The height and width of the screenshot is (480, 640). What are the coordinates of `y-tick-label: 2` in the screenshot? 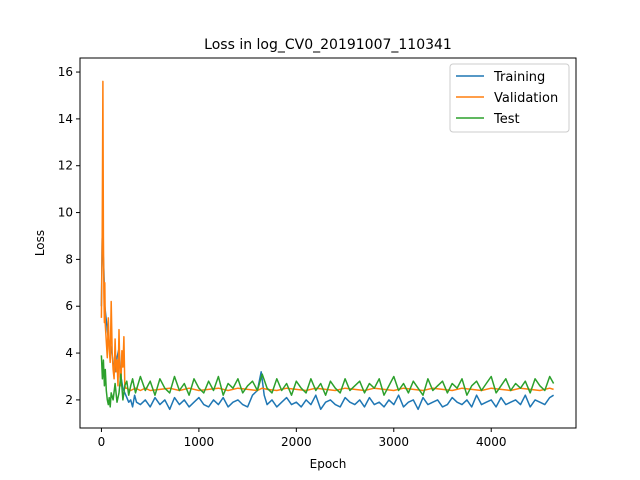 It's located at (69, 400).